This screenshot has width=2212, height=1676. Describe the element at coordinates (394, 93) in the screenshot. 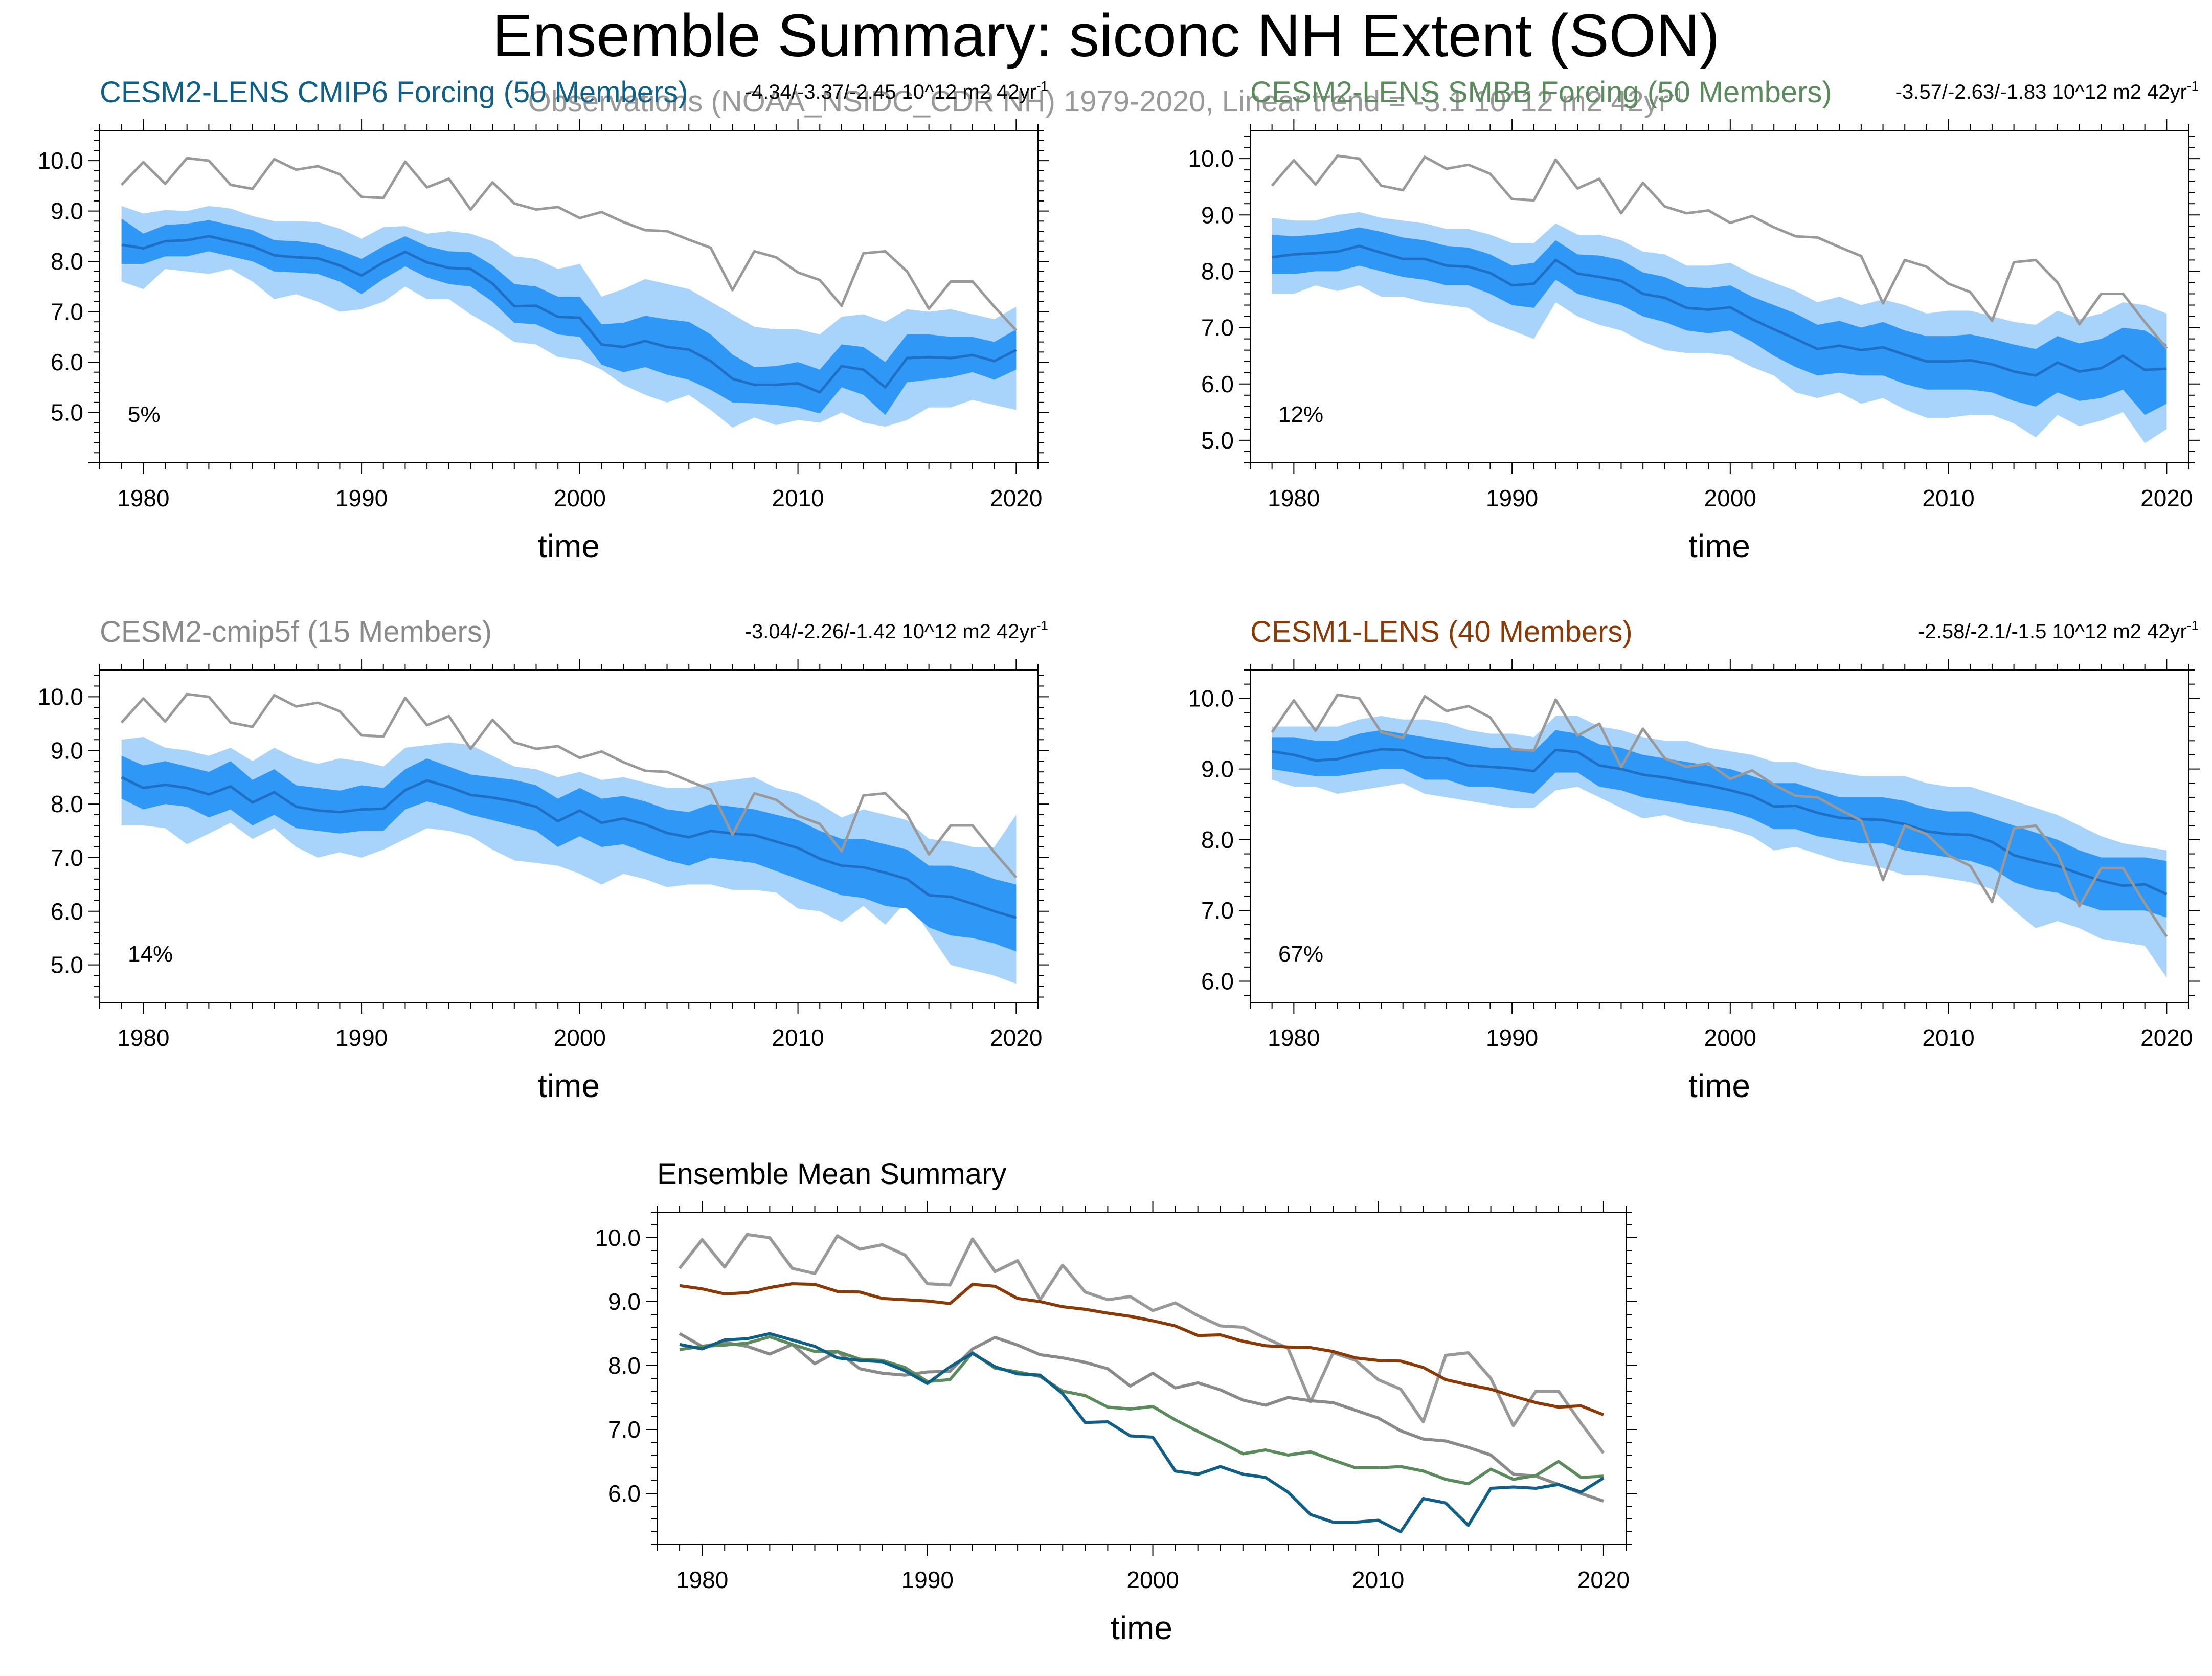

I see `panel-title: CESM2-LENS CMIP6 Forcing (50 Members)` at that location.